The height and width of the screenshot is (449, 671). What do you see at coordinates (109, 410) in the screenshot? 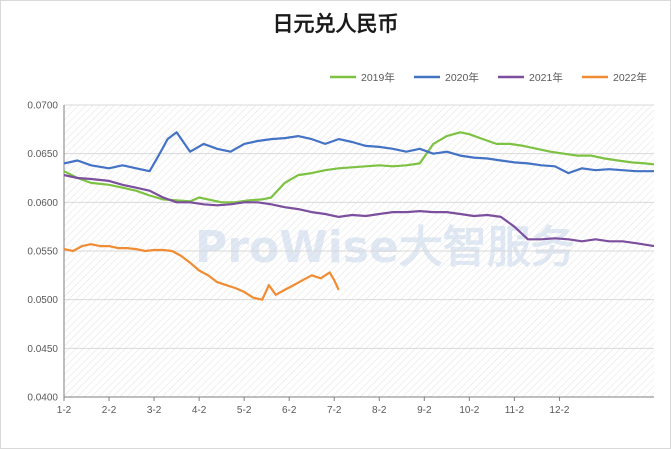
I see `x-tick-label: 2-2` at bounding box center [109, 410].